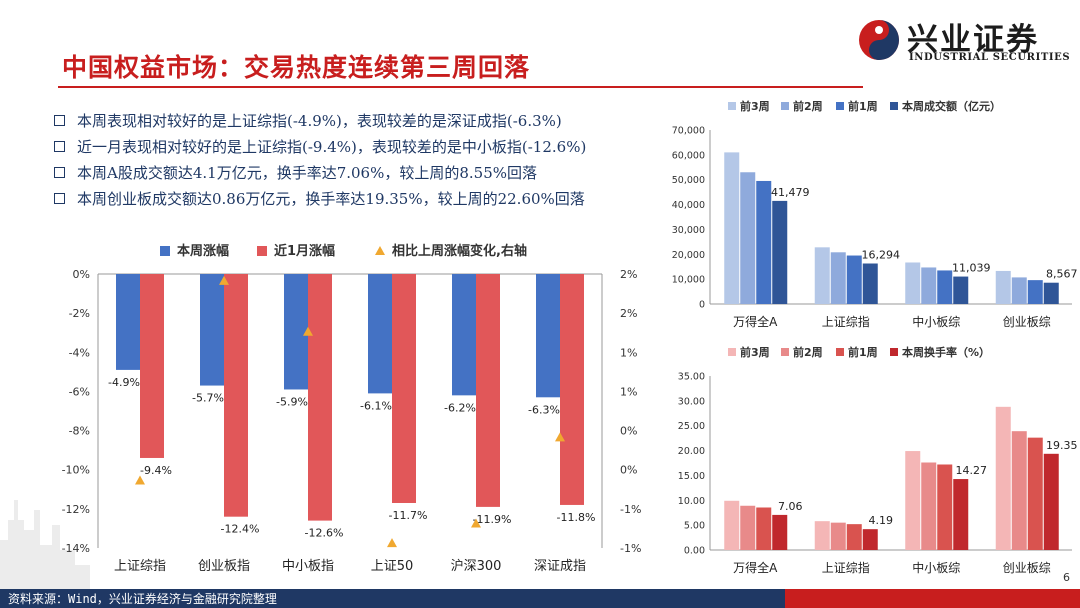 This screenshot has width=1080, height=608. Describe the element at coordinates (691, 401) in the screenshot. I see `y-tick-label: 30.00` at that location.